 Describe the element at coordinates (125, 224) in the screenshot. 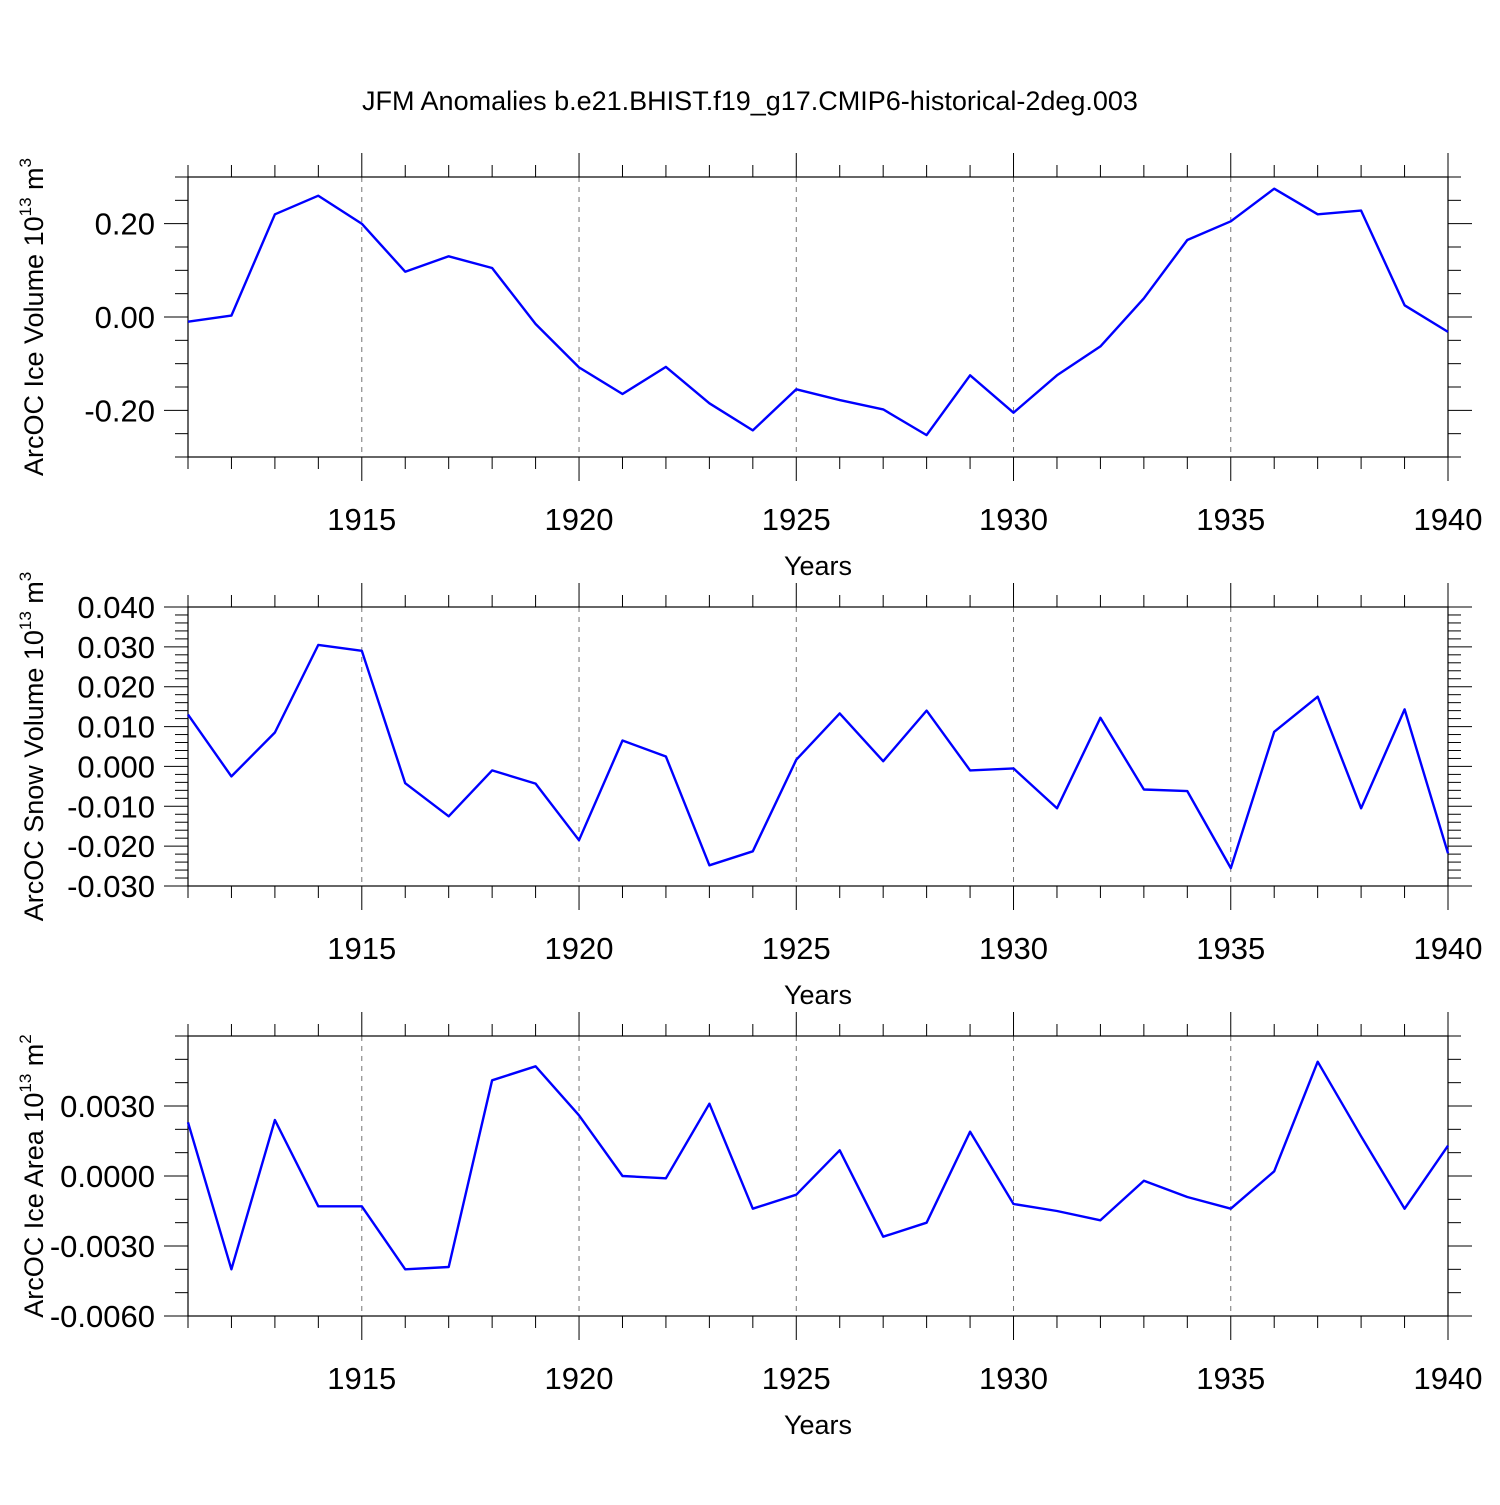

I see `y-tick-label: 0.20` at that location.